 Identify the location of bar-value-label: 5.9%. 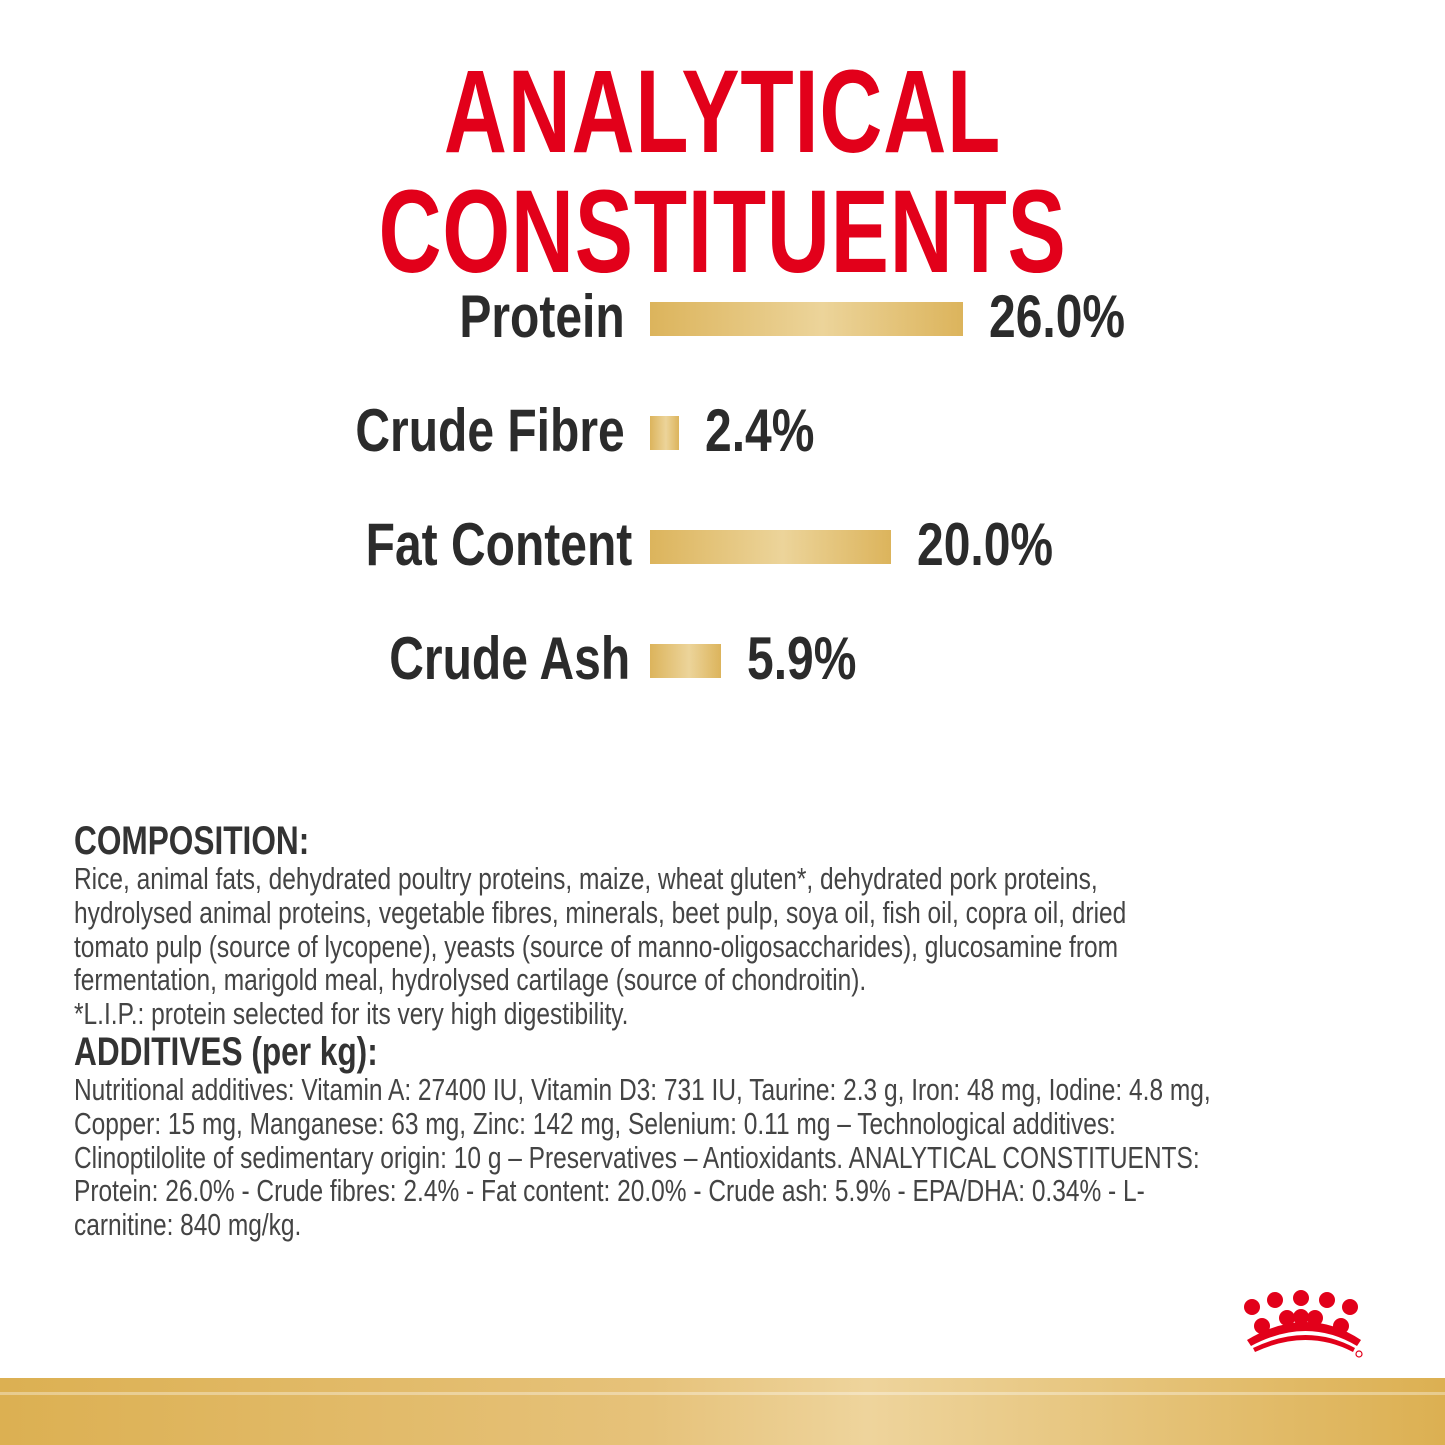
(802, 658).